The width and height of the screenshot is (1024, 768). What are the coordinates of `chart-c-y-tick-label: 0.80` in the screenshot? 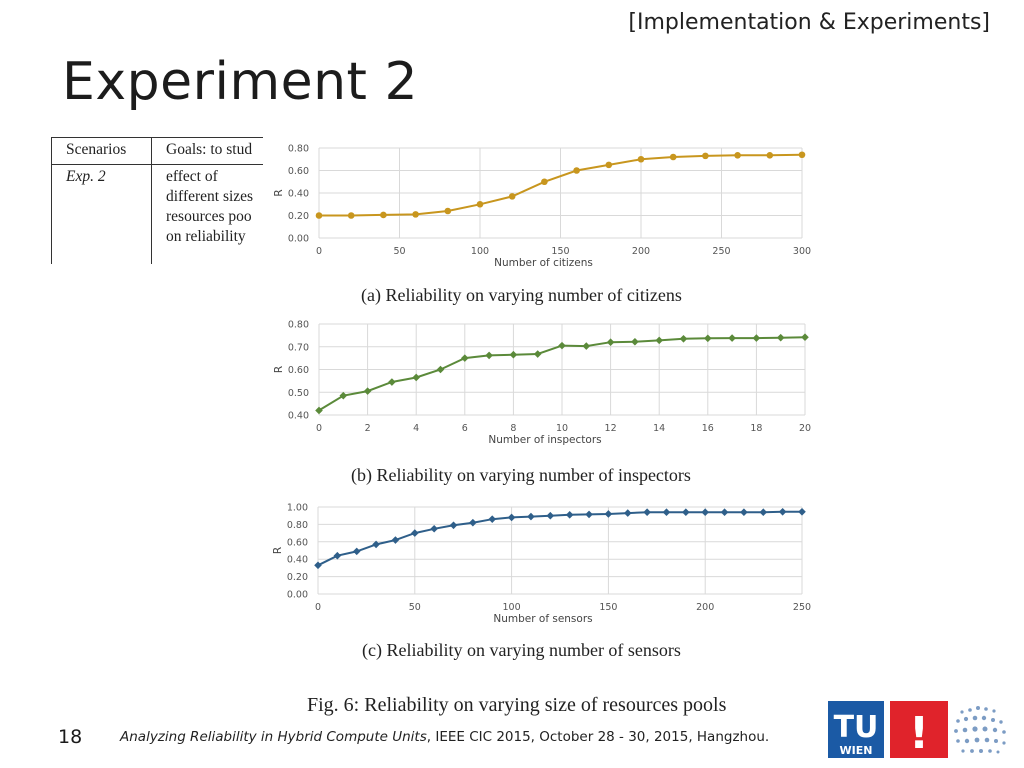 It's located at (297, 525).